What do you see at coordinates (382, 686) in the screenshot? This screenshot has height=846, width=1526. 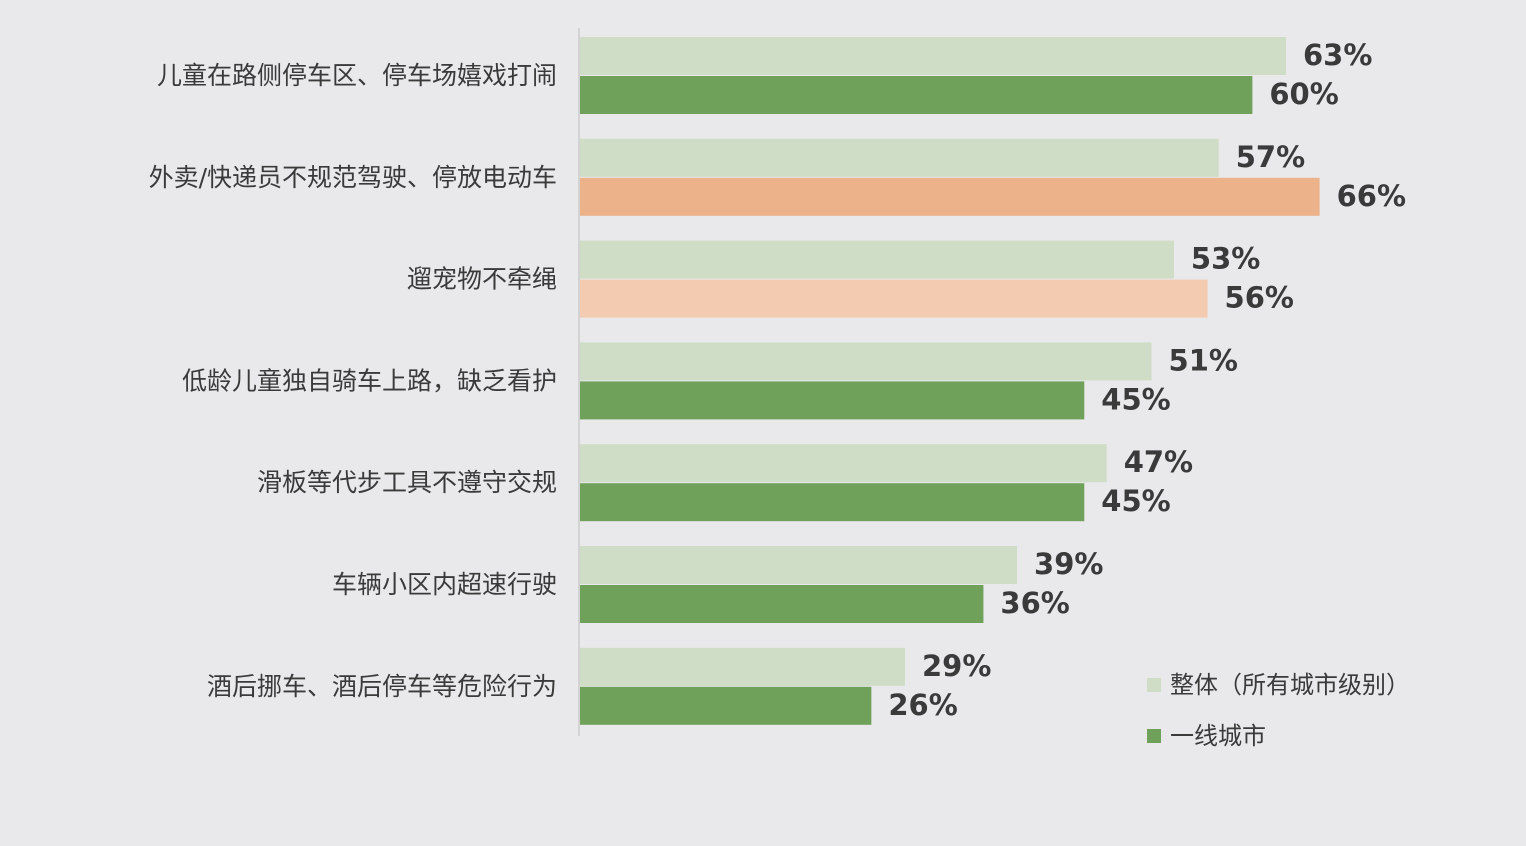 I see `category-label: 酒后挪车、酒后停车等危险行为` at bounding box center [382, 686].